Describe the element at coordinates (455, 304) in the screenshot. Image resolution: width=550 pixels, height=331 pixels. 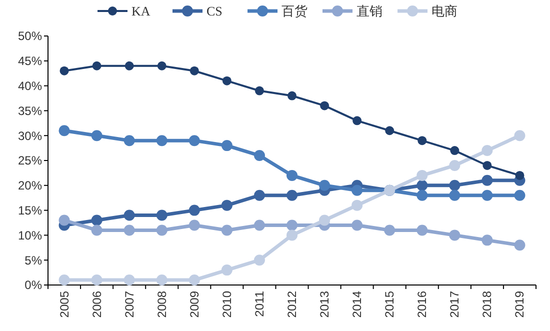
I see `x-tick-label: 2017` at that location.